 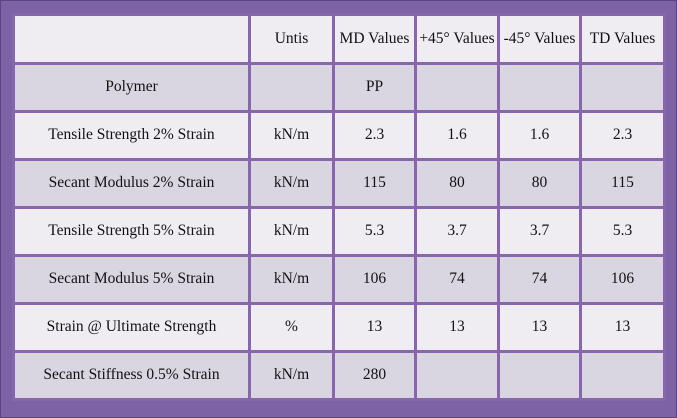 I want to click on md-cell: 115, so click(x=374, y=183).